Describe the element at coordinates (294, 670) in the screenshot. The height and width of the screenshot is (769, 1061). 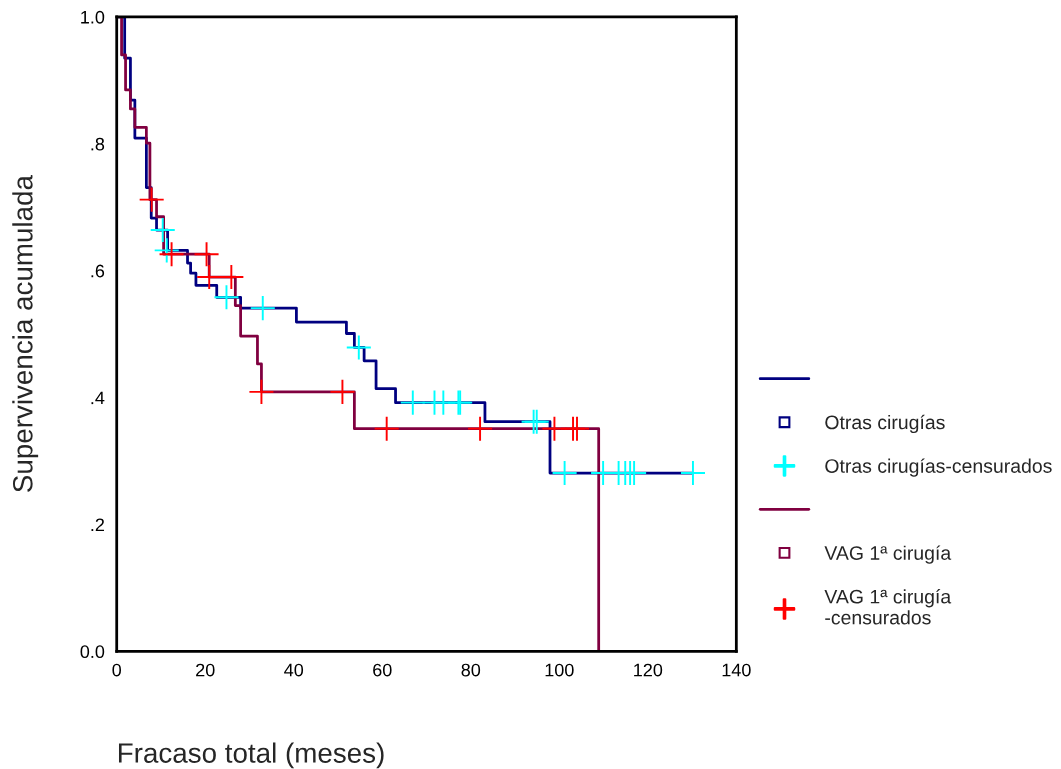
I see `x-tick-label: 40` at that location.